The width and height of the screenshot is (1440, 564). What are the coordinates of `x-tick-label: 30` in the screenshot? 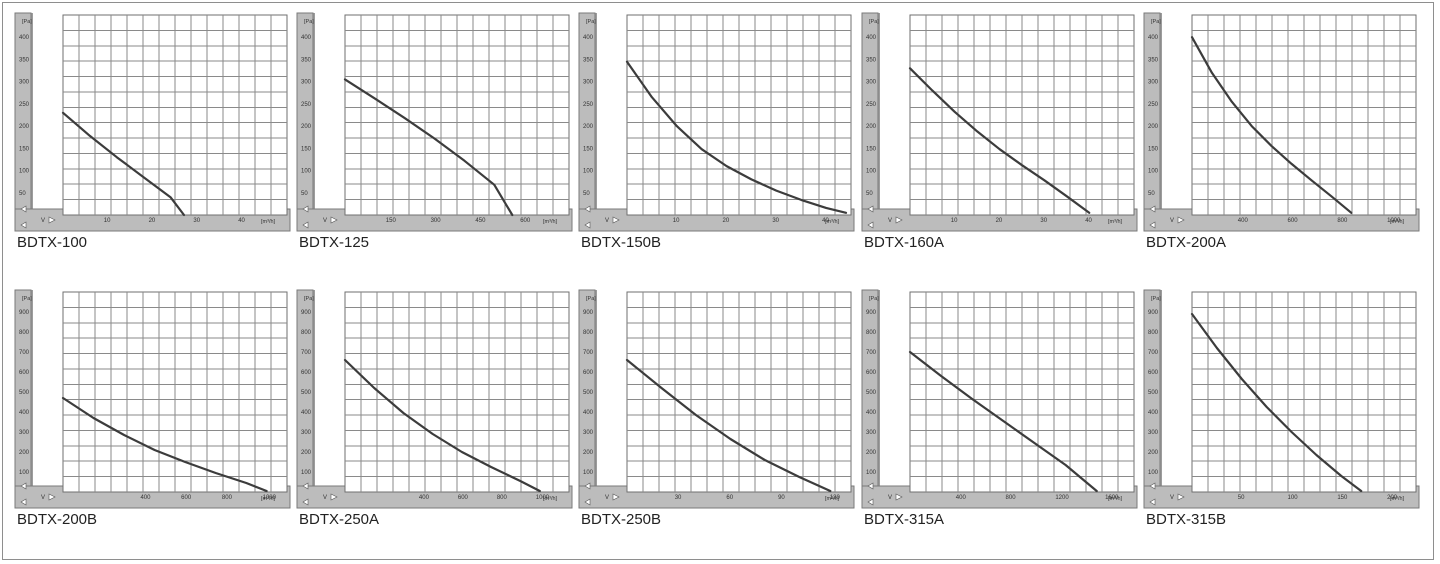 It's located at (678, 498).